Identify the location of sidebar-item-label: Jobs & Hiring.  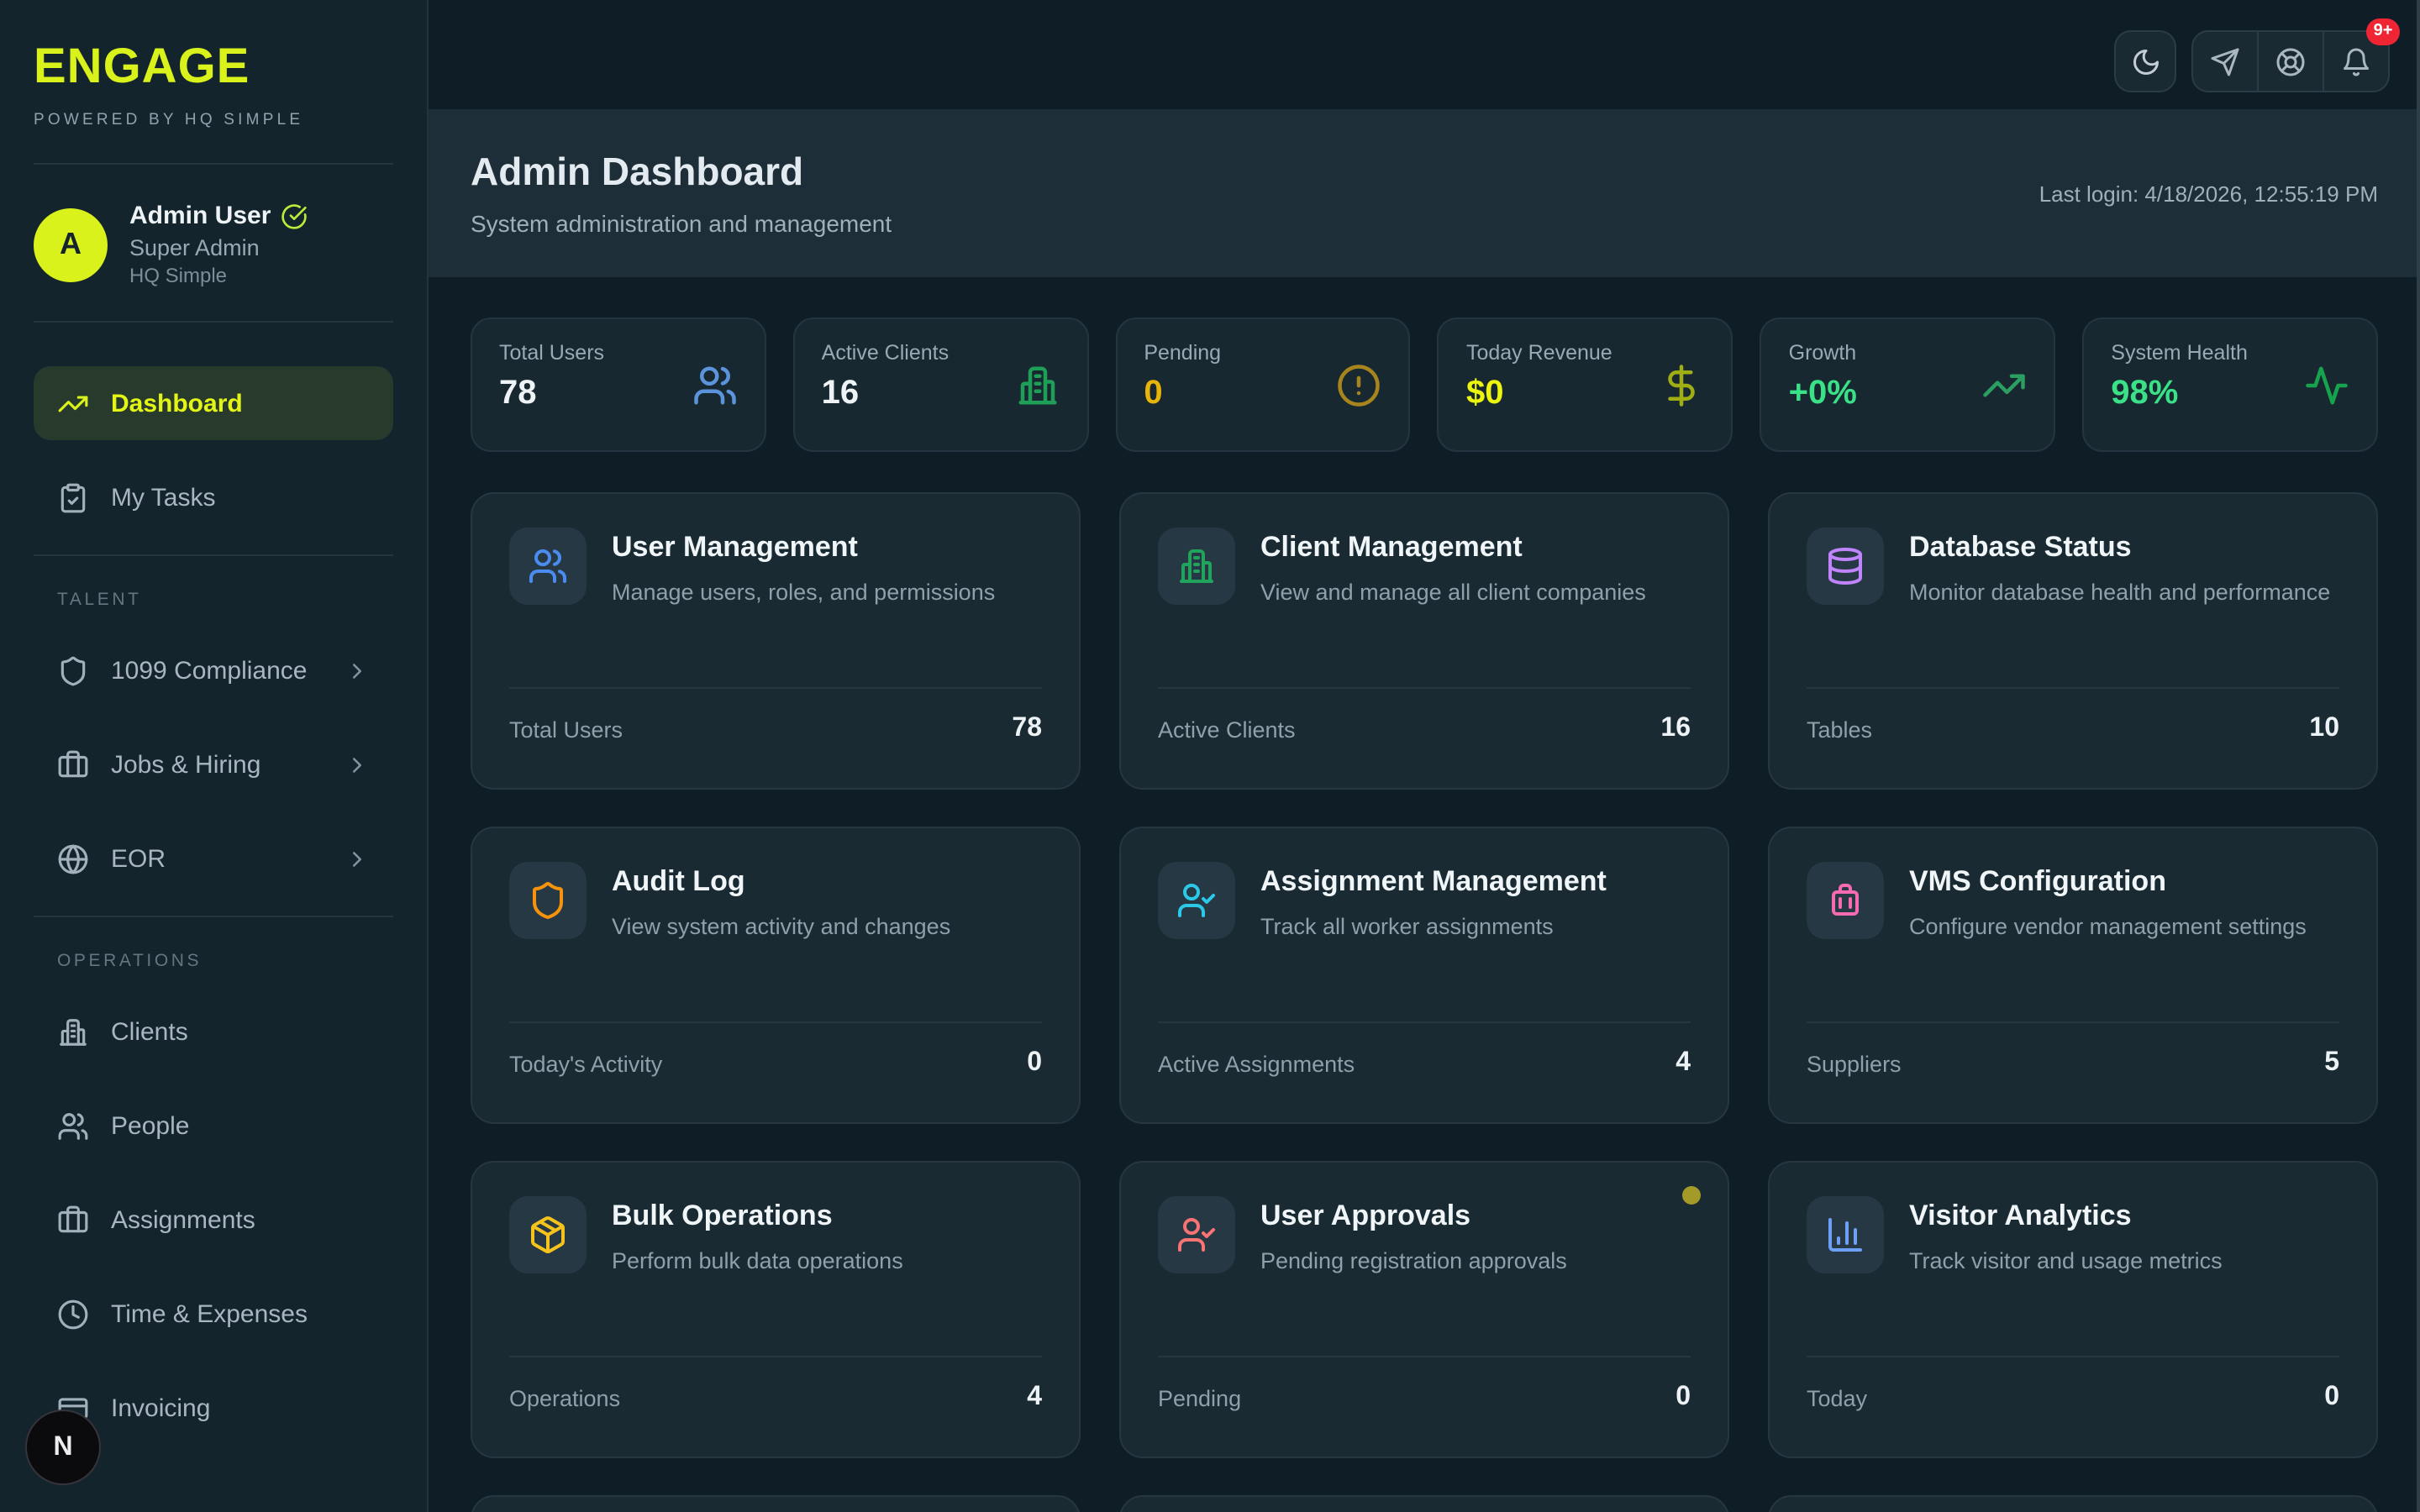
(186, 764).